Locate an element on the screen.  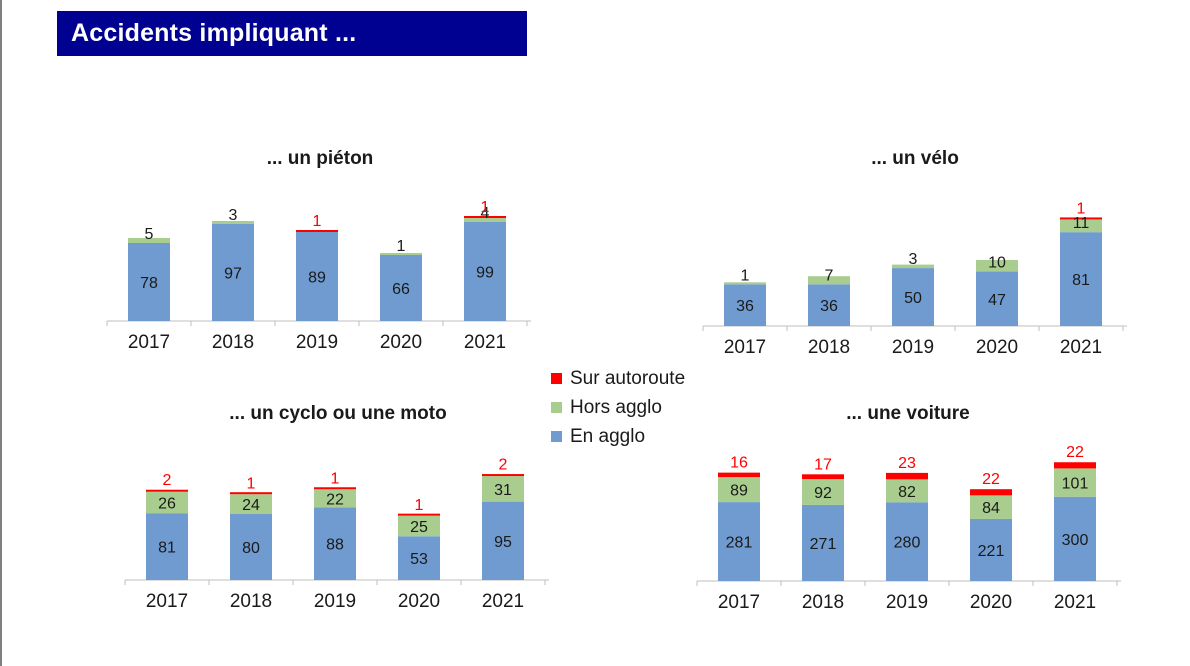
data-label-hors-agglo: 24 is located at coordinates (251, 505).